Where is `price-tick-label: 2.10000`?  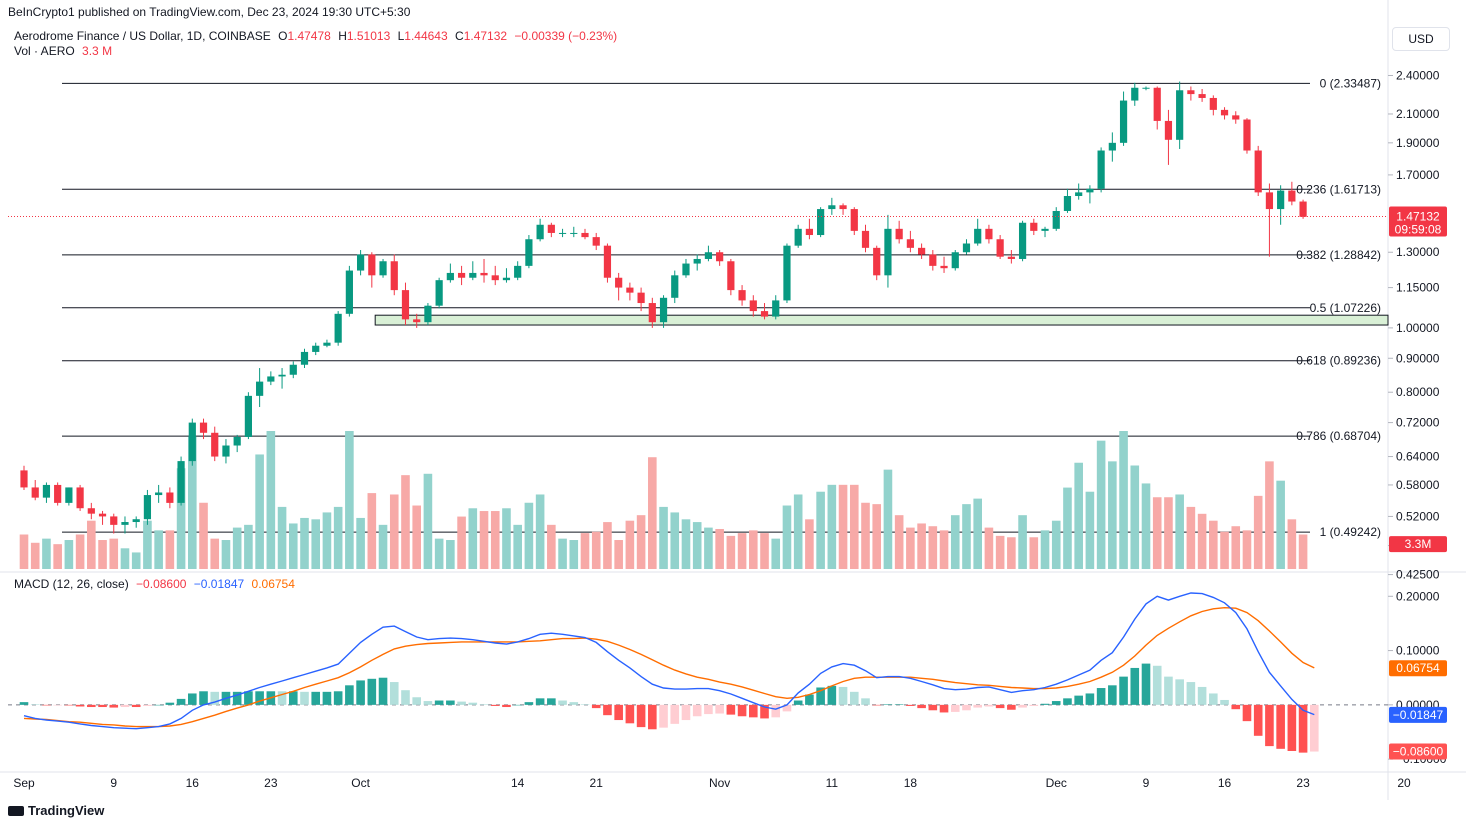 price-tick-label: 2.10000 is located at coordinates (1418, 114).